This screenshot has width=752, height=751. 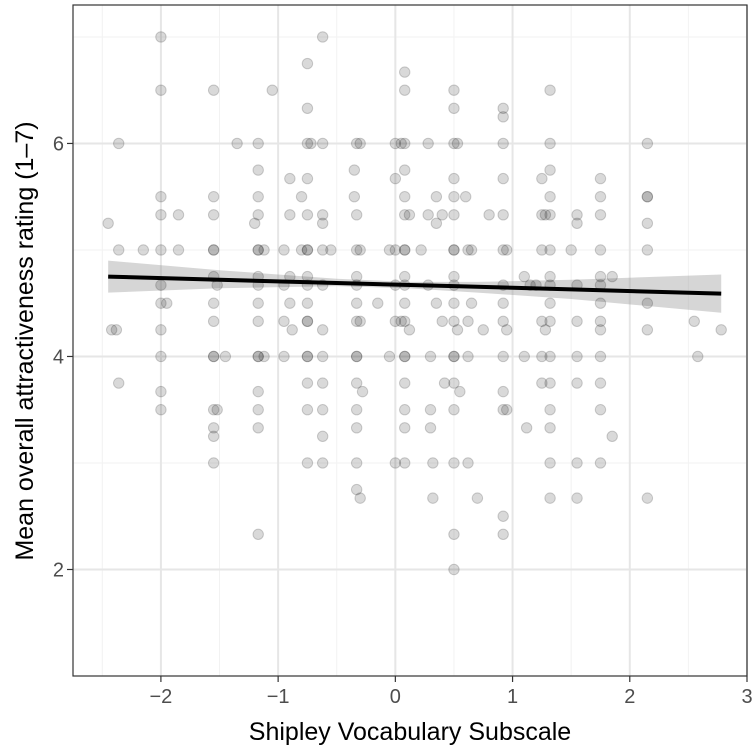 I want to click on x-tick-label: 0, so click(x=395, y=697).